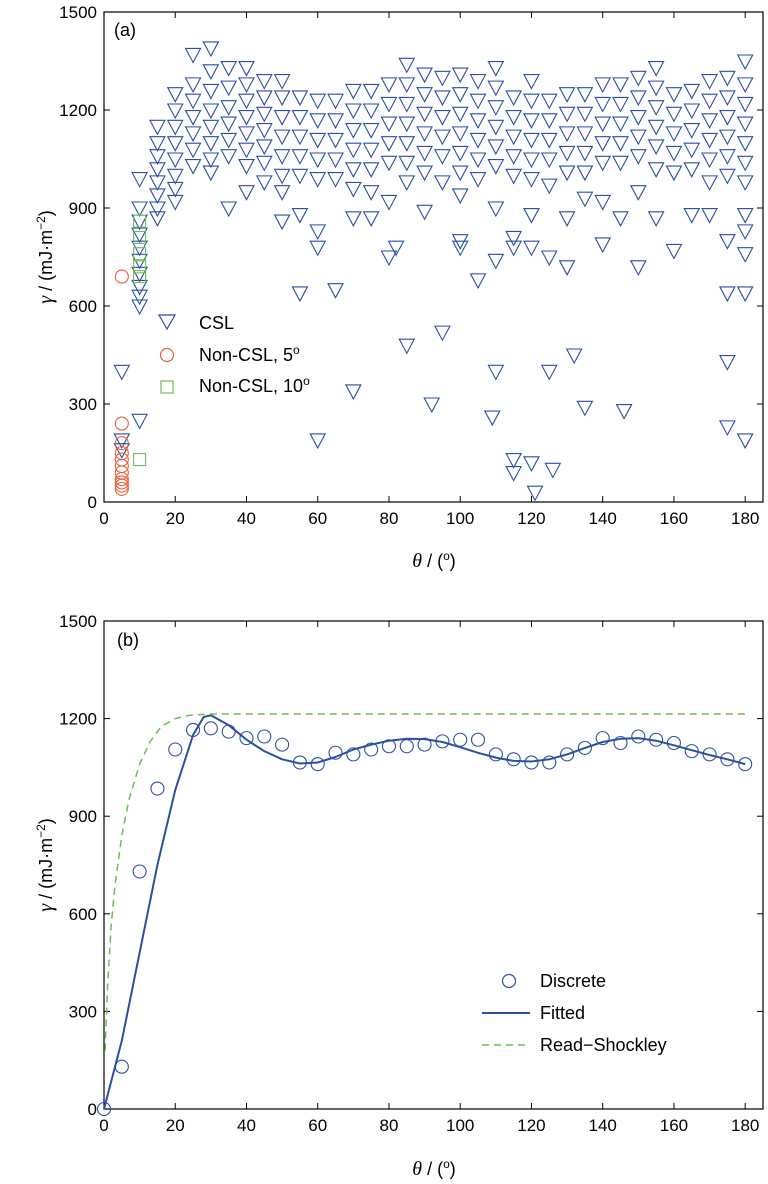 The width and height of the screenshot is (768, 1184). What do you see at coordinates (574, 1013) in the screenshot?
I see `legend-b: Discrete Fitted Read−Shockley` at bounding box center [574, 1013].